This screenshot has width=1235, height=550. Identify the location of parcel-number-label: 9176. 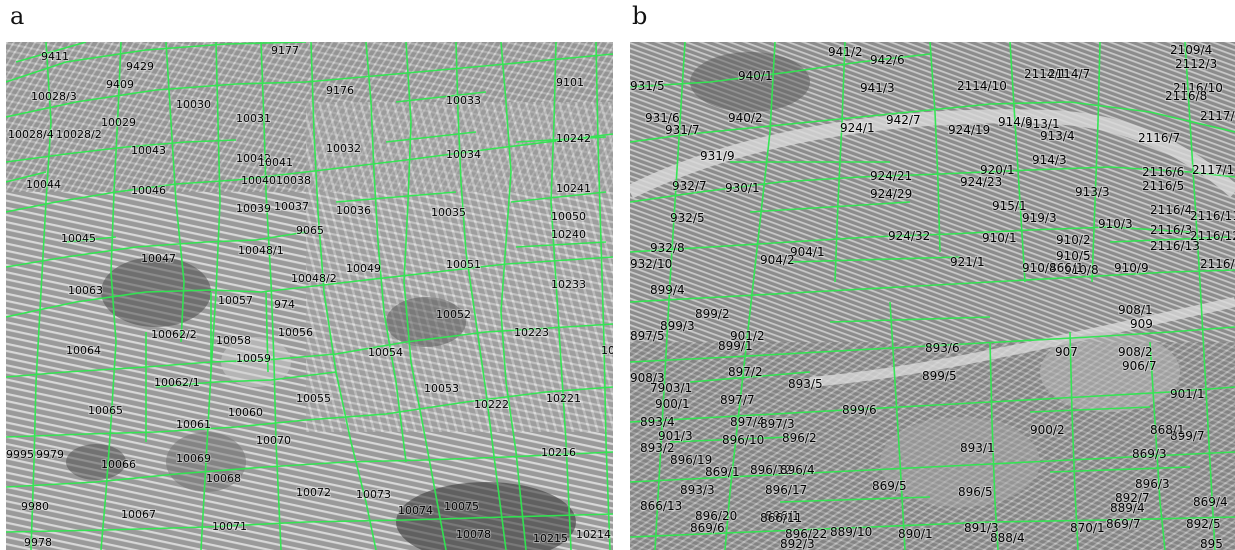
(340, 90).